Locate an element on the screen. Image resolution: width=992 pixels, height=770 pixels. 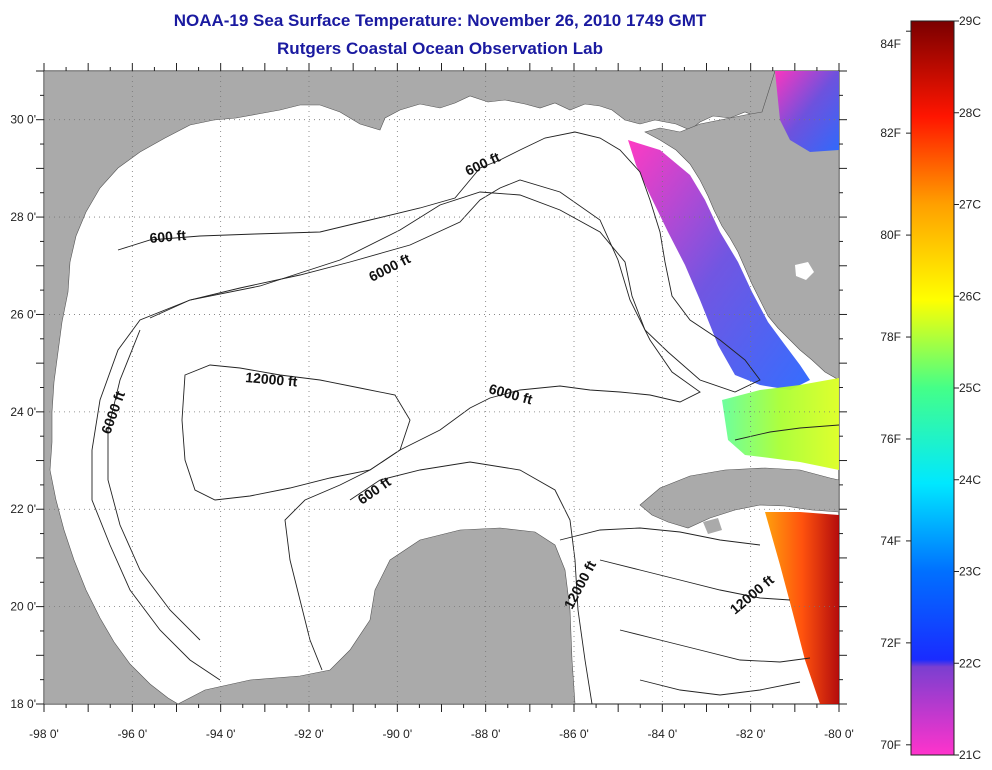
lon-tick-label: -94 0' is located at coordinates (221, 734).